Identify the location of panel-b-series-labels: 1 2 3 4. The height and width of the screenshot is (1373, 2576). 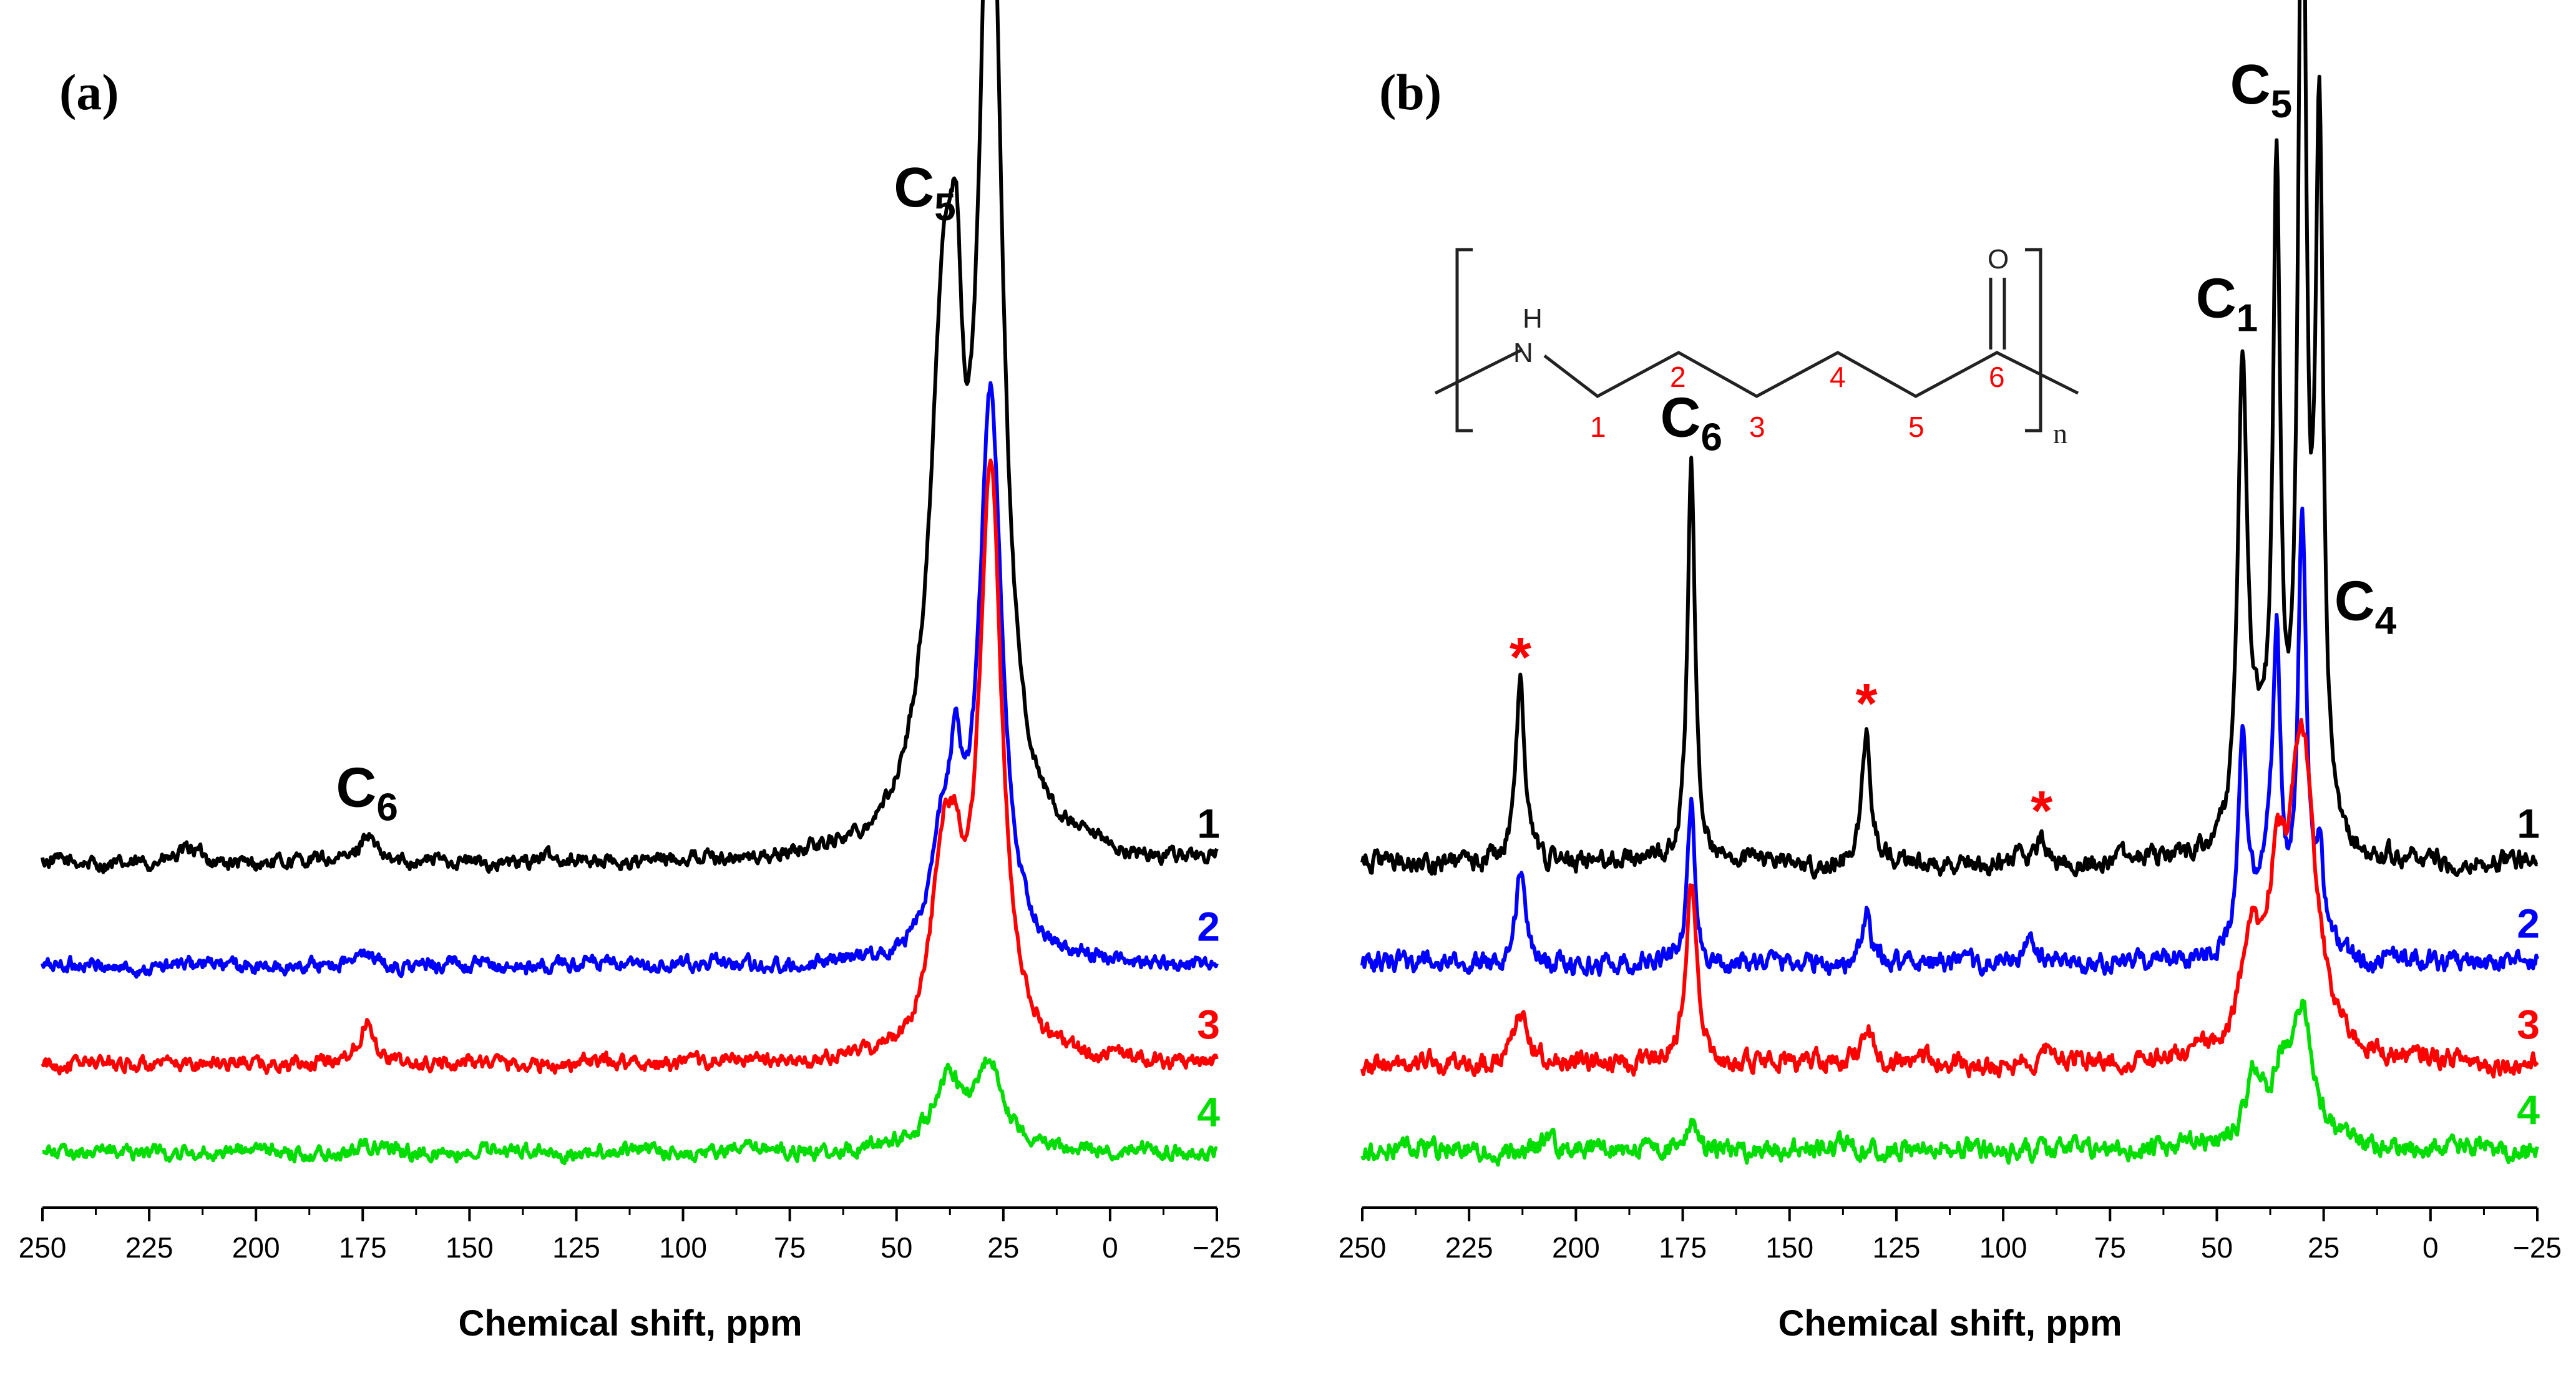
(2528, 967).